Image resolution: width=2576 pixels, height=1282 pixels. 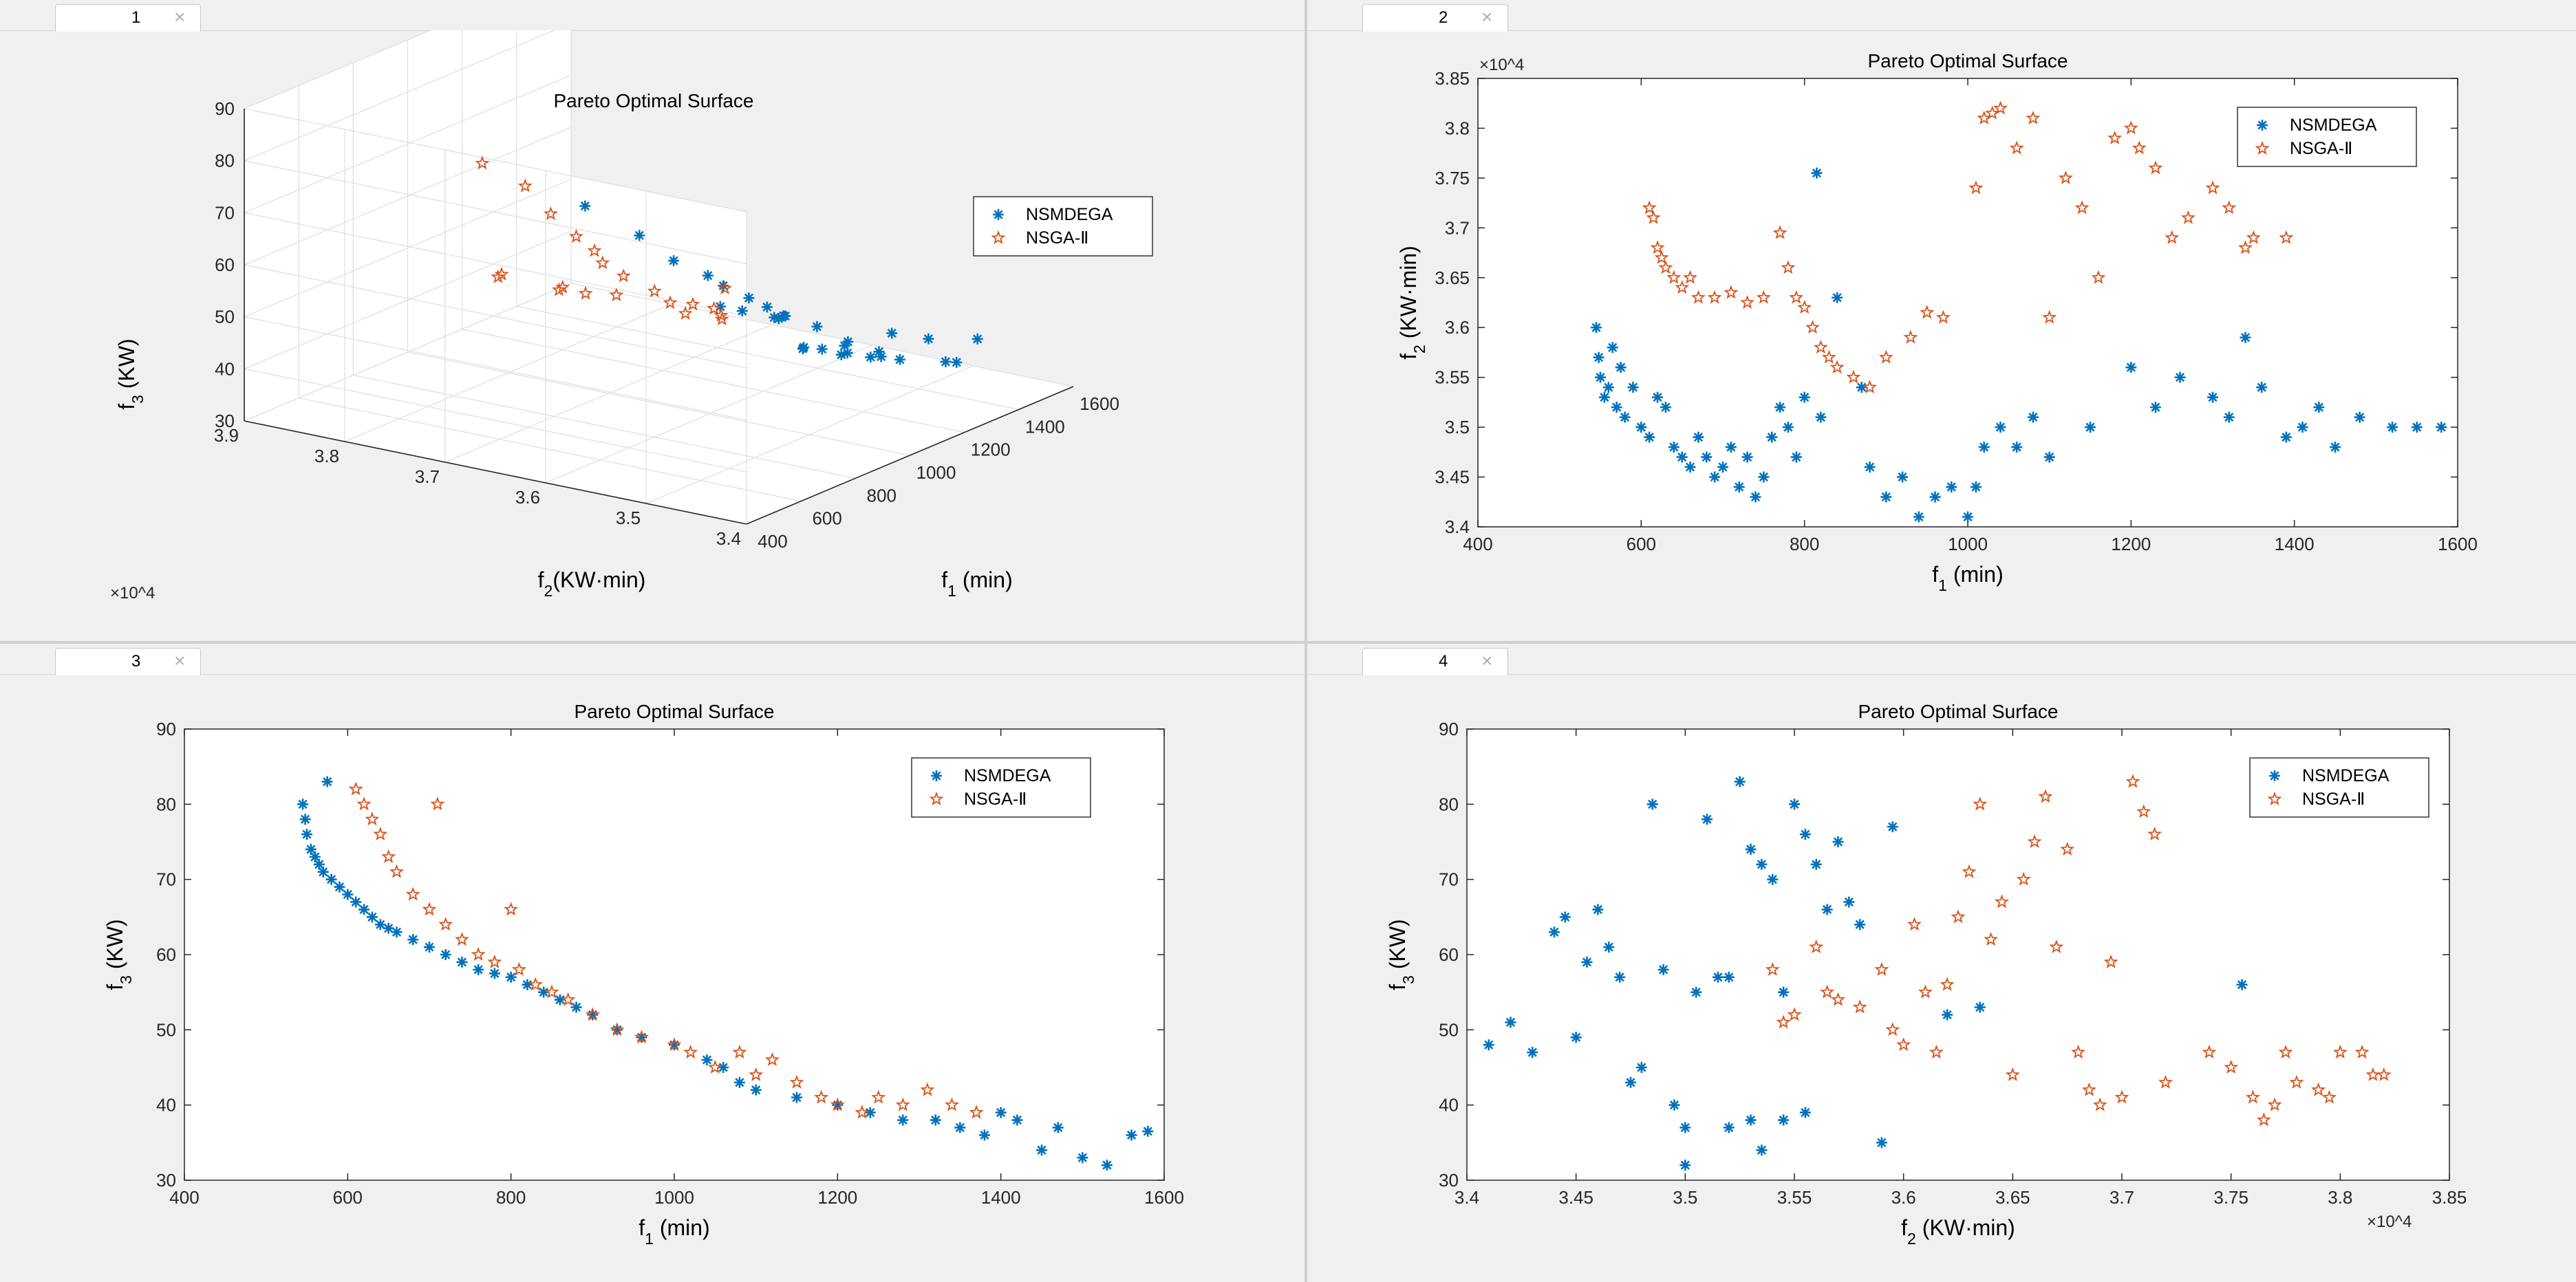 What do you see at coordinates (1794, 1197) in the screenshot?
I see `x-tick-label: 3.55` at bounding box center [1794, 1197].